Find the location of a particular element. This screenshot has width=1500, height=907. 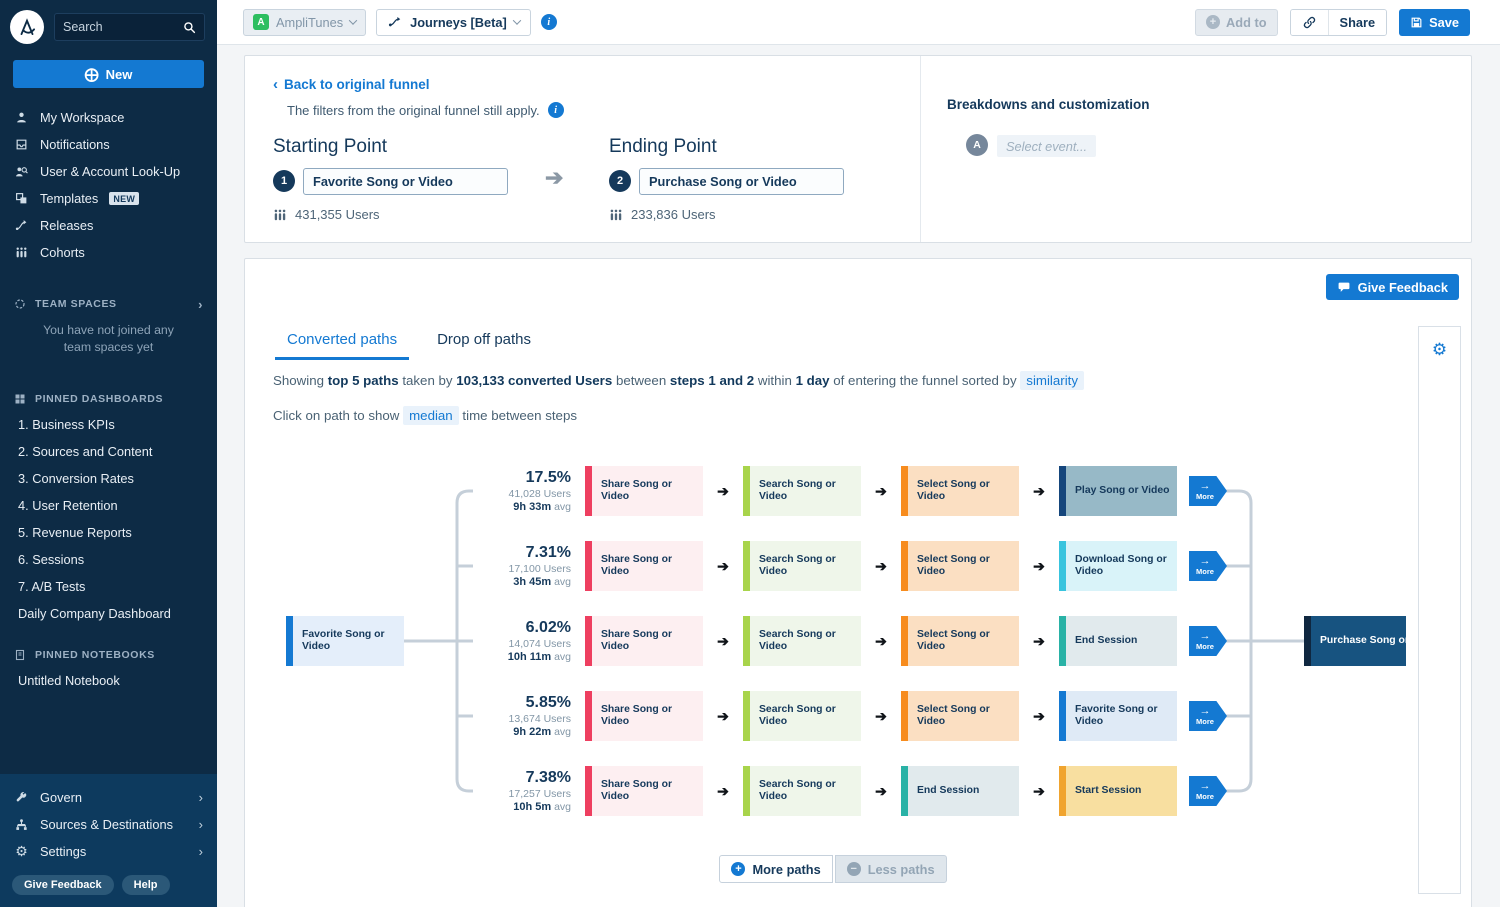

tab-drop-off-paths: Drop off paths is located at coordinates (484, 339).